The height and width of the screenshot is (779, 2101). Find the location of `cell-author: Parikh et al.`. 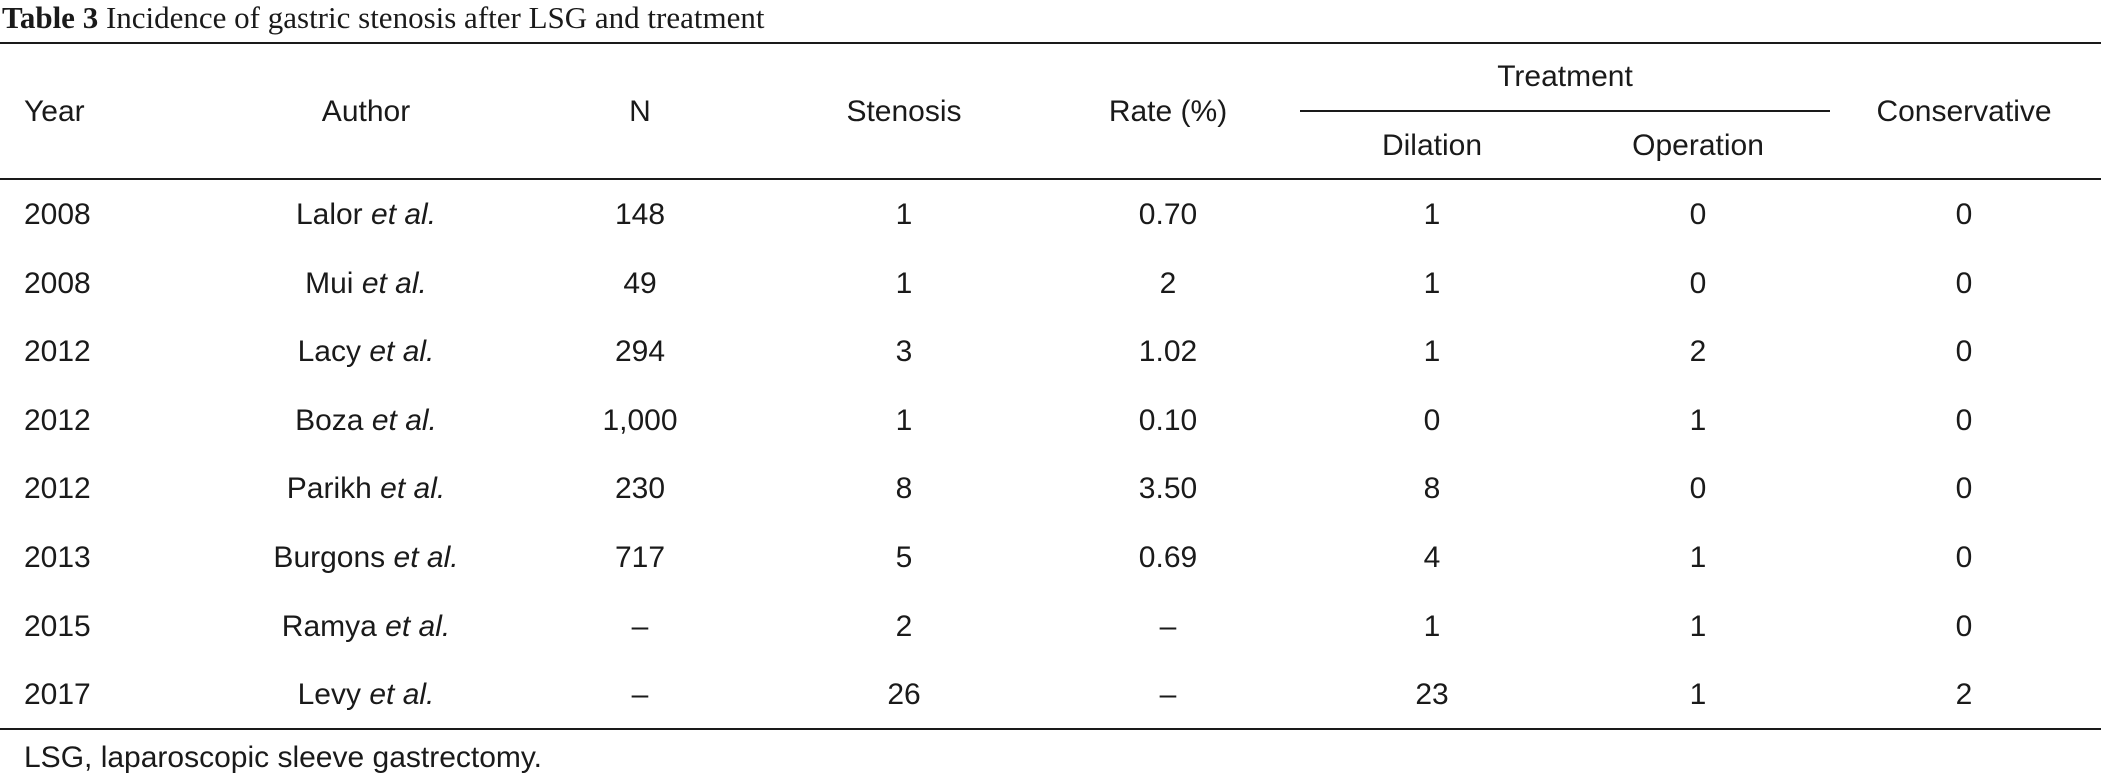

cell-author: Parikh et al. is located at coordinates (366, 489).